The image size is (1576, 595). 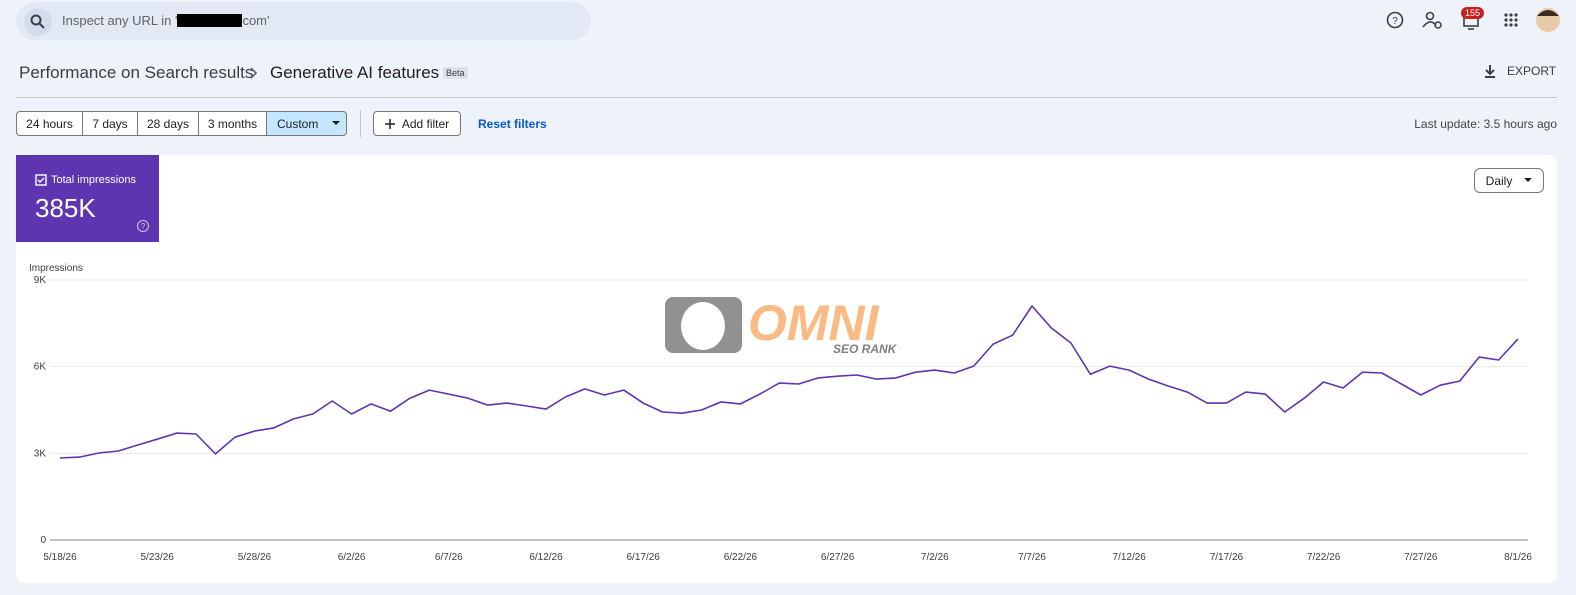 What do you see at coordinates (232, 123) in the screenshot?
I see `range-button: 3 months` at bounding box center [232, 123].